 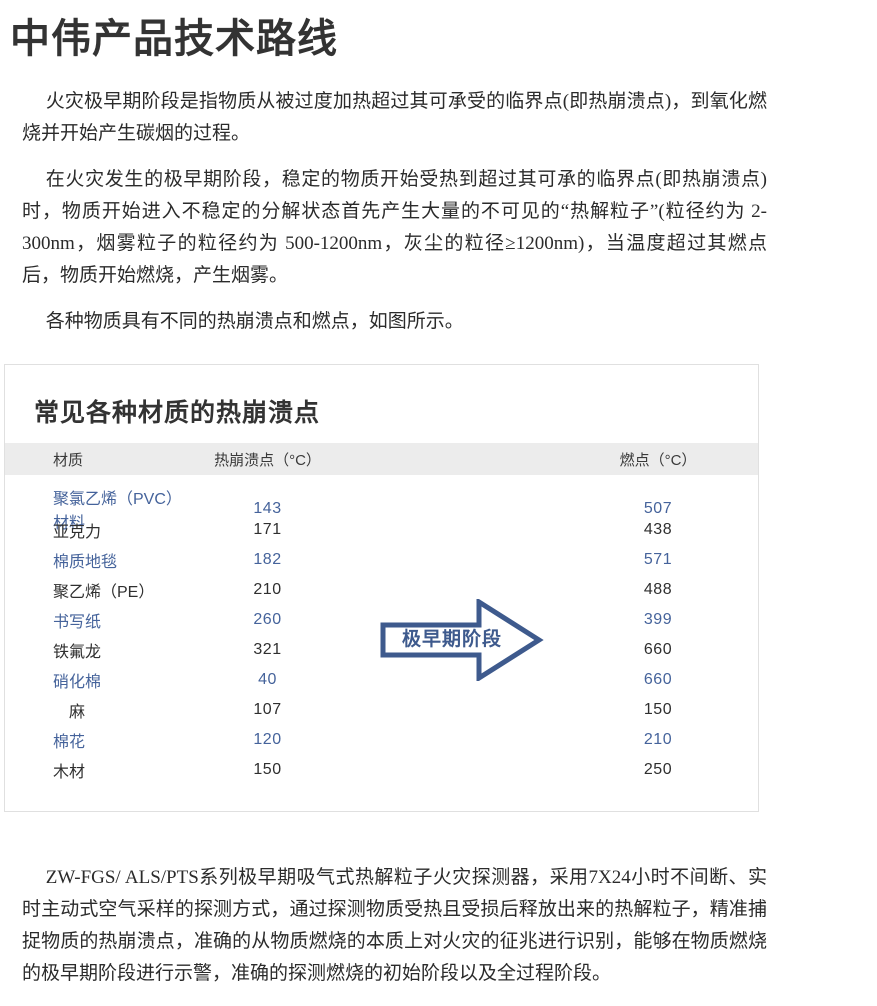 I want to click on table-row: 棉花 120 210, so click(x=381, y=740).